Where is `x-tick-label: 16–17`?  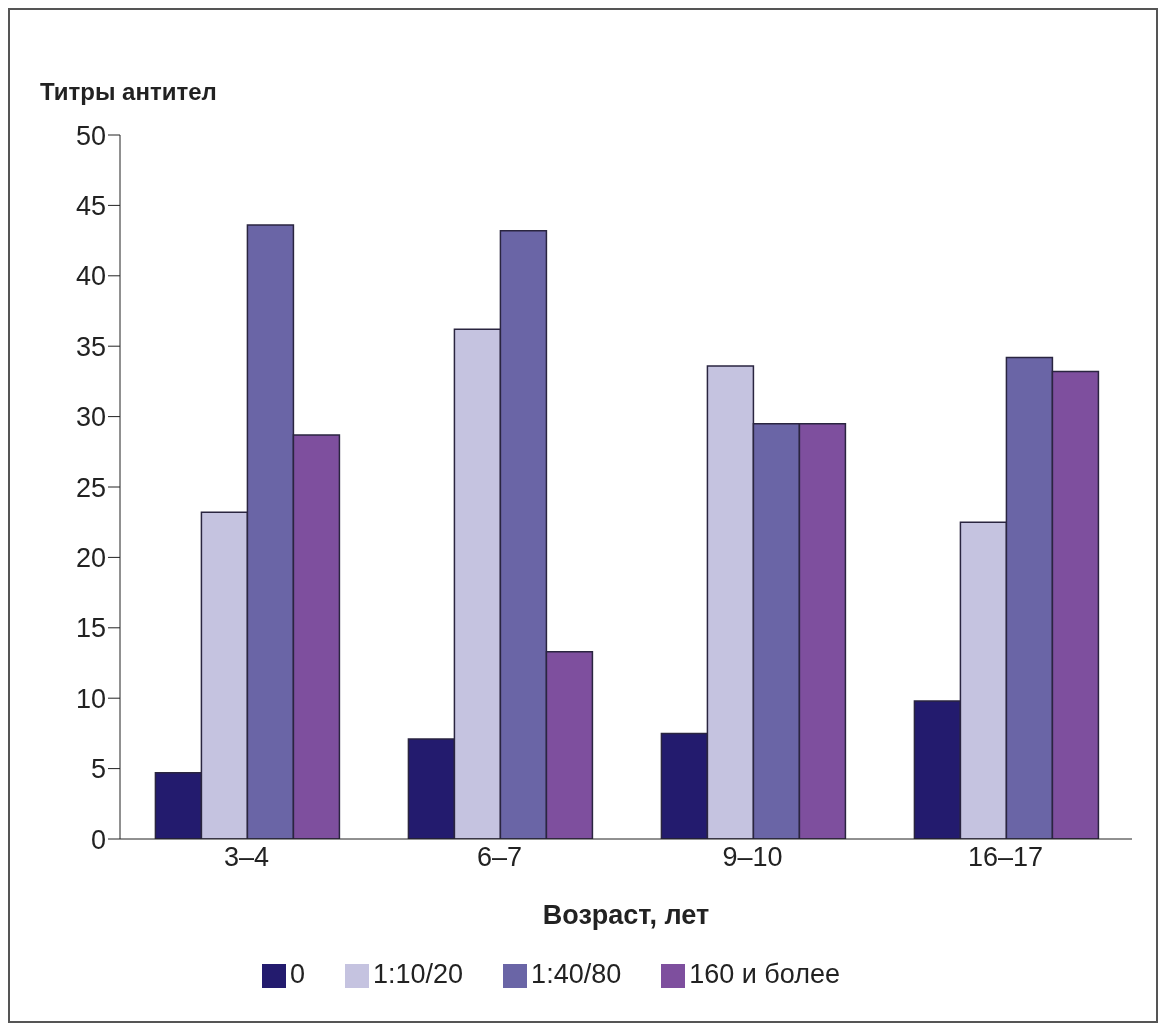 x-tick-label: 16–17 is located at coordinates (1005, 857).